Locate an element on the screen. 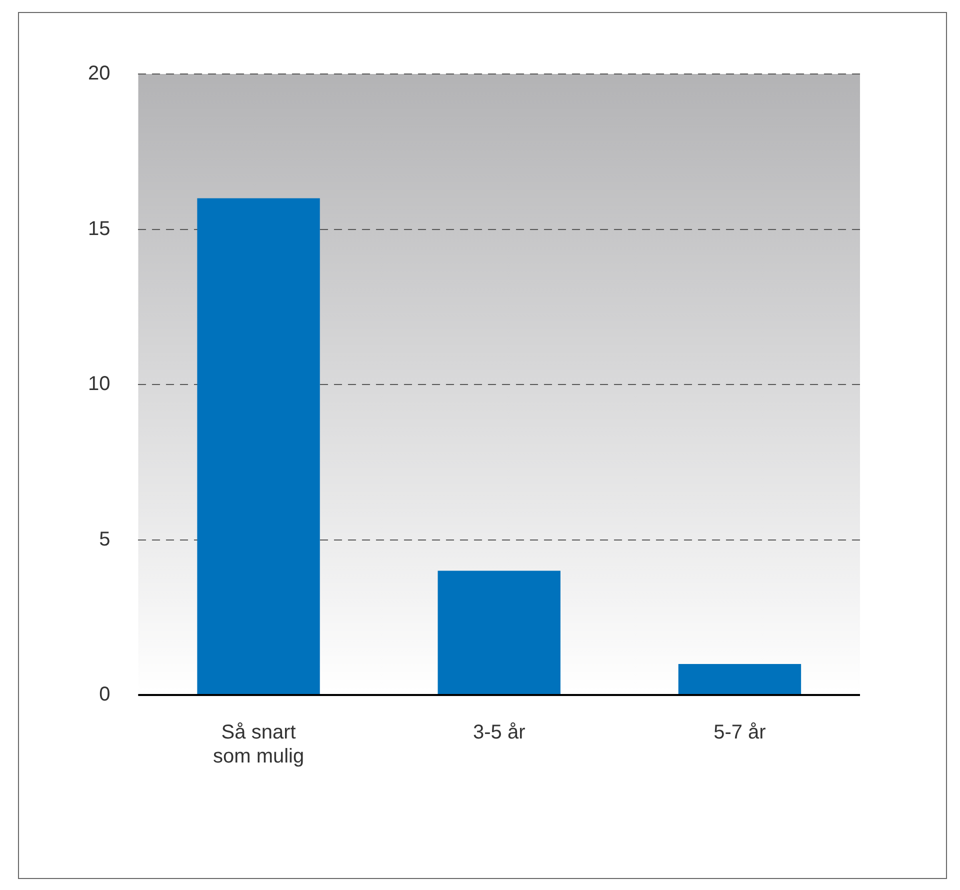  x-tick-label: 3-5 år is located at coordinates (499, 733).